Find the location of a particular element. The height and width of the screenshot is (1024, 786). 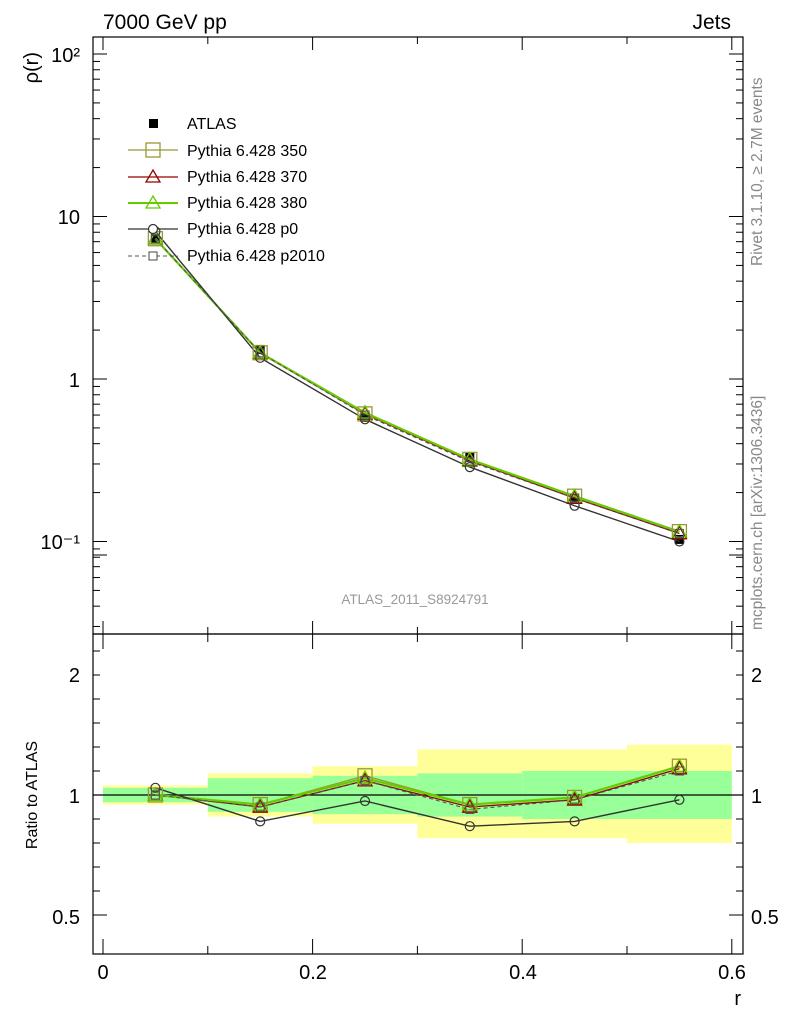

legend-entry-p370: Pythia 6.428 370 is located at coordinates (217, 177).